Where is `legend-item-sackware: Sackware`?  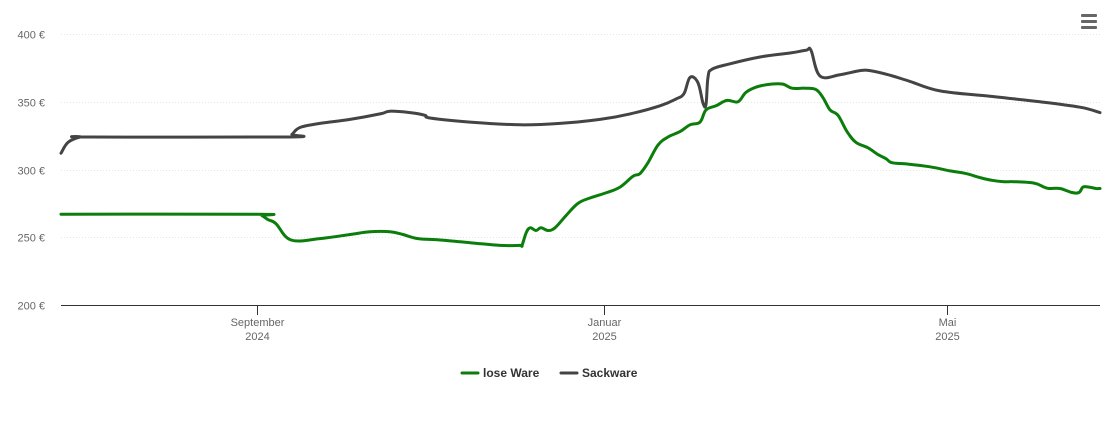
legend-item-sackware: Sackware is located at coordinates (598, 373).